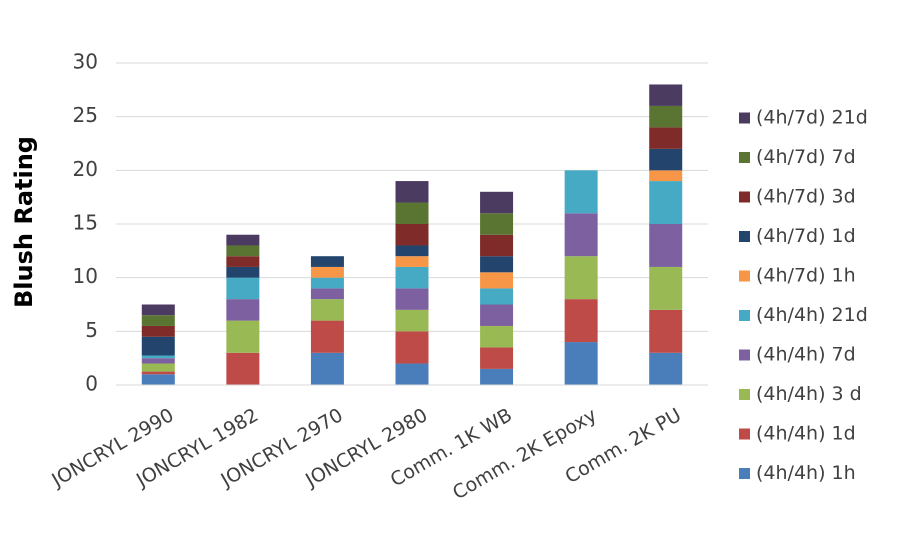 This screenshot has height=550, width=900. I want to click on legend-label: (4h/4h) 1h, so click(806, 473).